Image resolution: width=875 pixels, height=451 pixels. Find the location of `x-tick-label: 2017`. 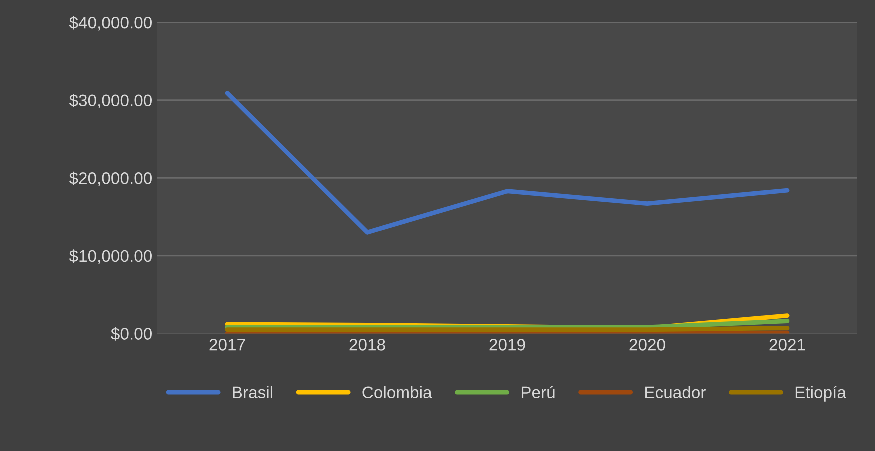

x-tick-label: 2017 is located at coordinates (228, 345).